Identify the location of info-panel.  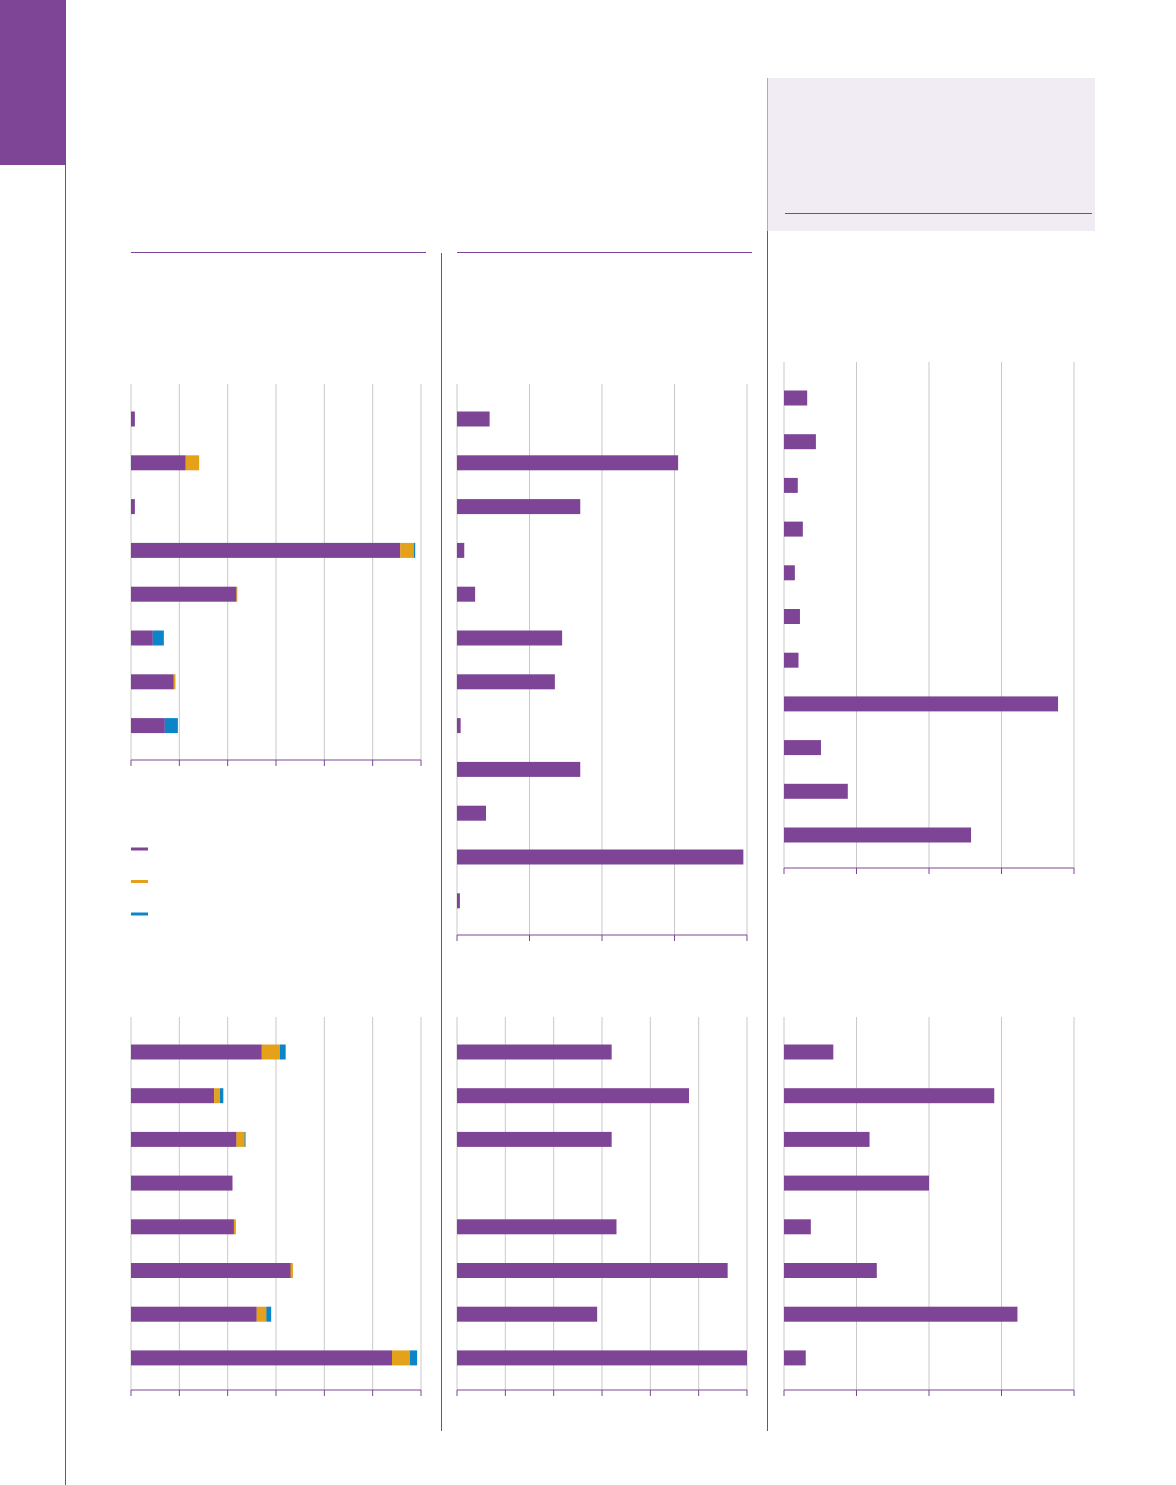
(931, 154).